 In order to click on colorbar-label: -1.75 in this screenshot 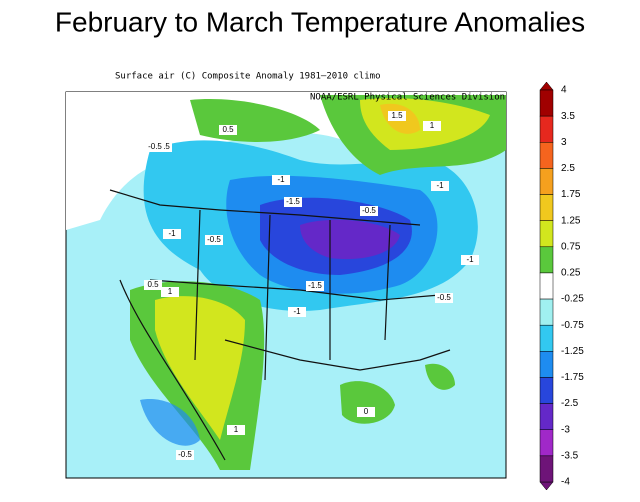, I will do `click(572, 377)`.